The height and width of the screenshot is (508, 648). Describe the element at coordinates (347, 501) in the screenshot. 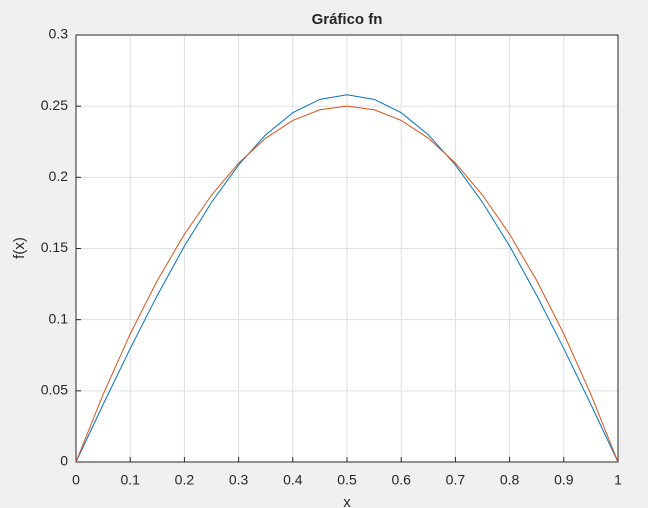

I see `x-axis-label: x` at that location.